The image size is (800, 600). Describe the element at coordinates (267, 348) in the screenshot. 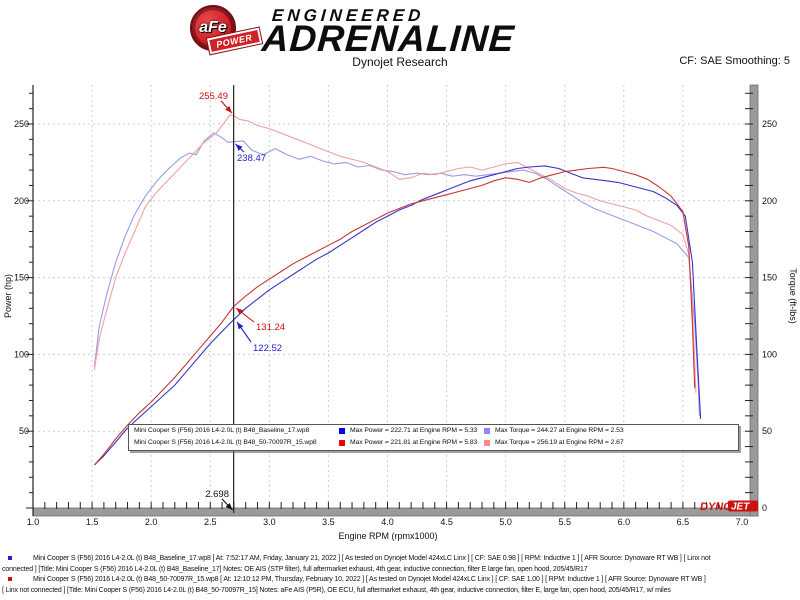

I see `annotation-text: 122.52` at that location.